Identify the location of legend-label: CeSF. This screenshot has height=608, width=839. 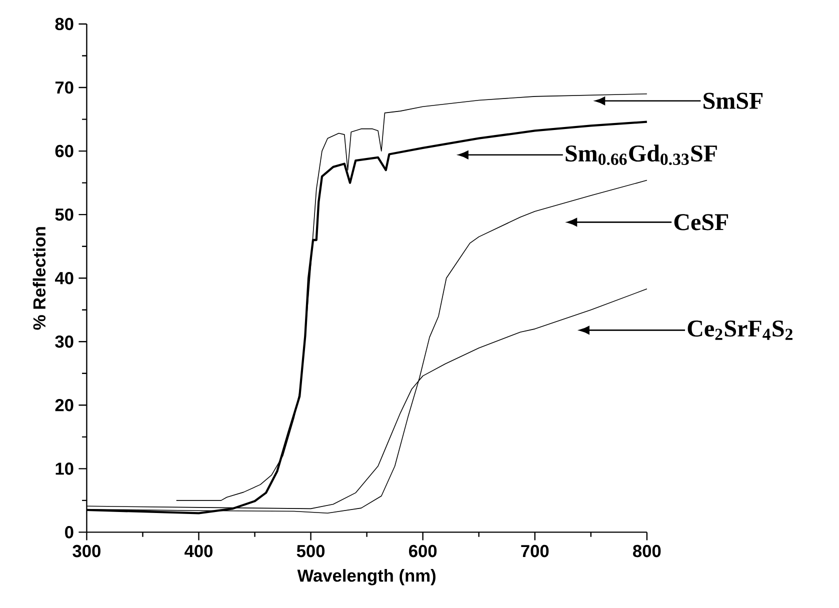
(701, 222).